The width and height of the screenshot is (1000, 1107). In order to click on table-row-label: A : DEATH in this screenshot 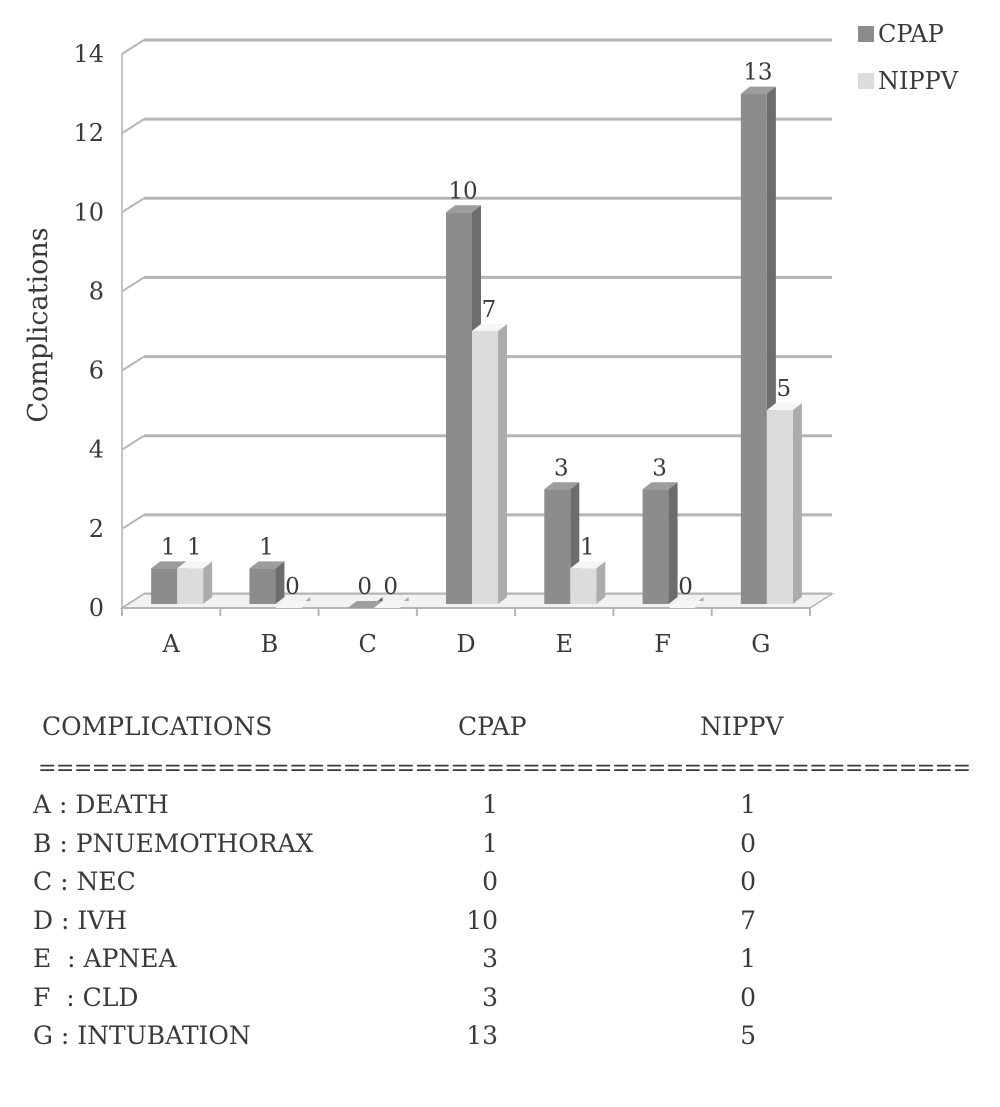, I will do `click(101, 804)`.